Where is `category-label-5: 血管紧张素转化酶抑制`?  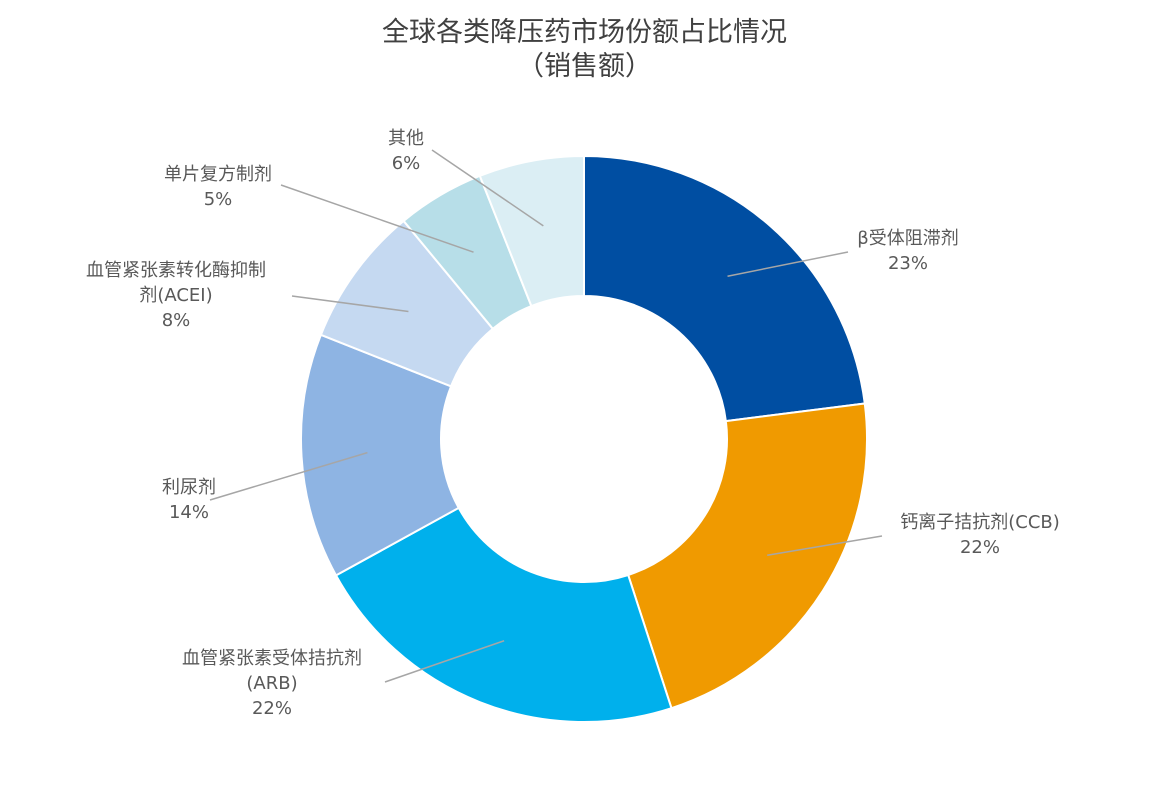
category-label-5: 血管紧张素转化酶抑制 is located at coordinates (176, 270).